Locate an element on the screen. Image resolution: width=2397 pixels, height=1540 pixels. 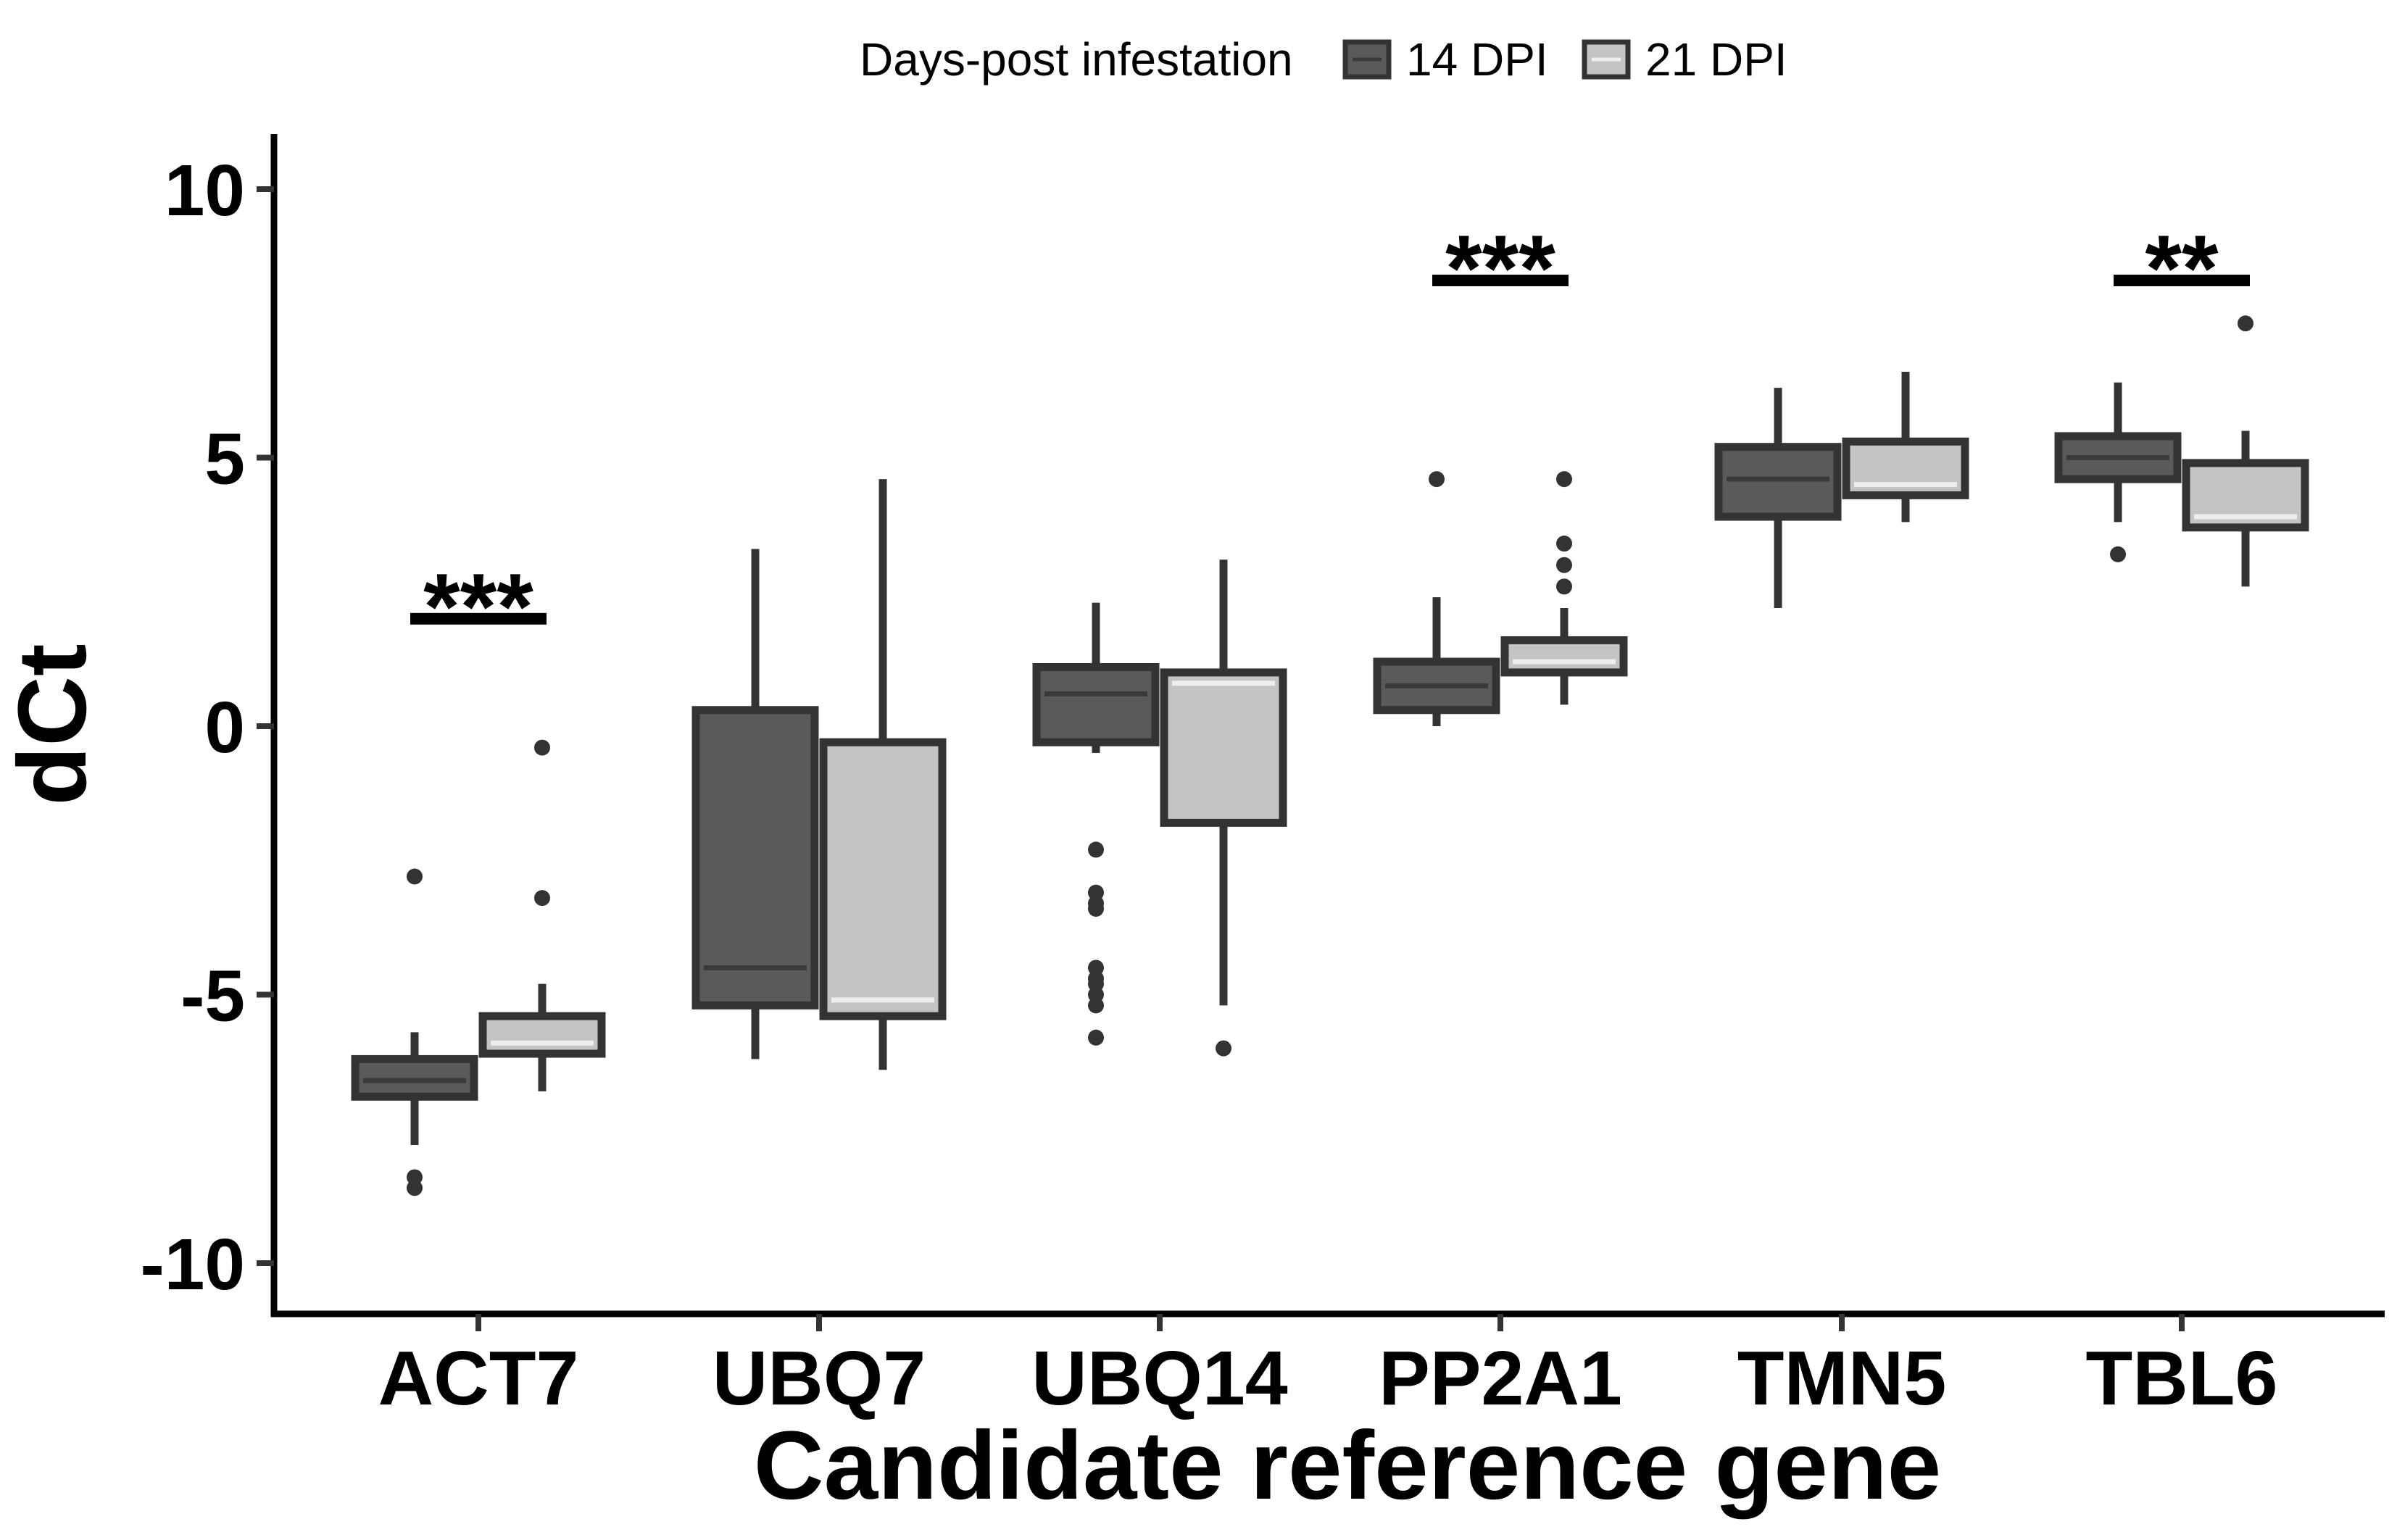
y-tick-label: 0 is located at coordinates (224, 728).